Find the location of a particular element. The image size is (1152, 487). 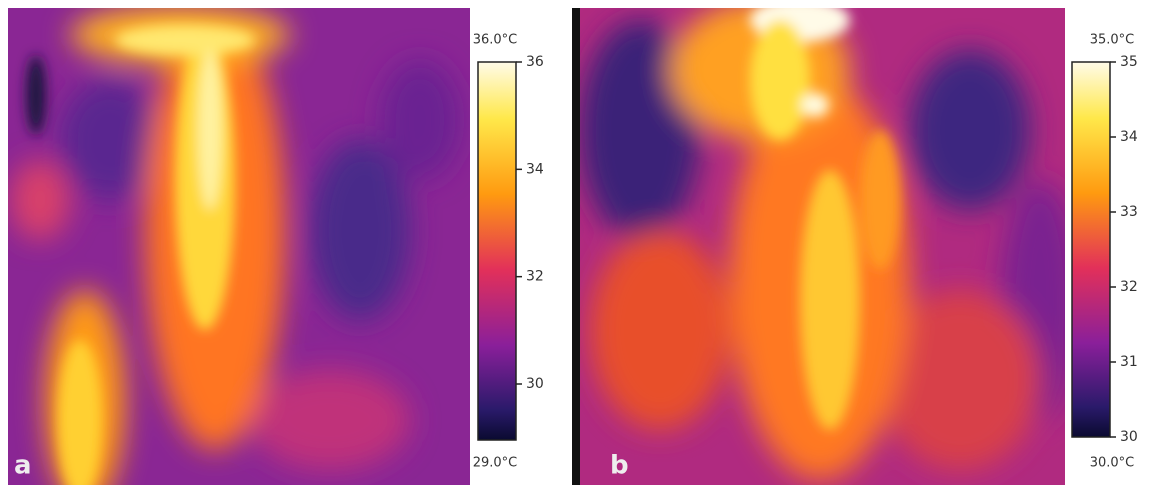

colorbar-min-label: 29.0°C is located at coordinates (495, 463).